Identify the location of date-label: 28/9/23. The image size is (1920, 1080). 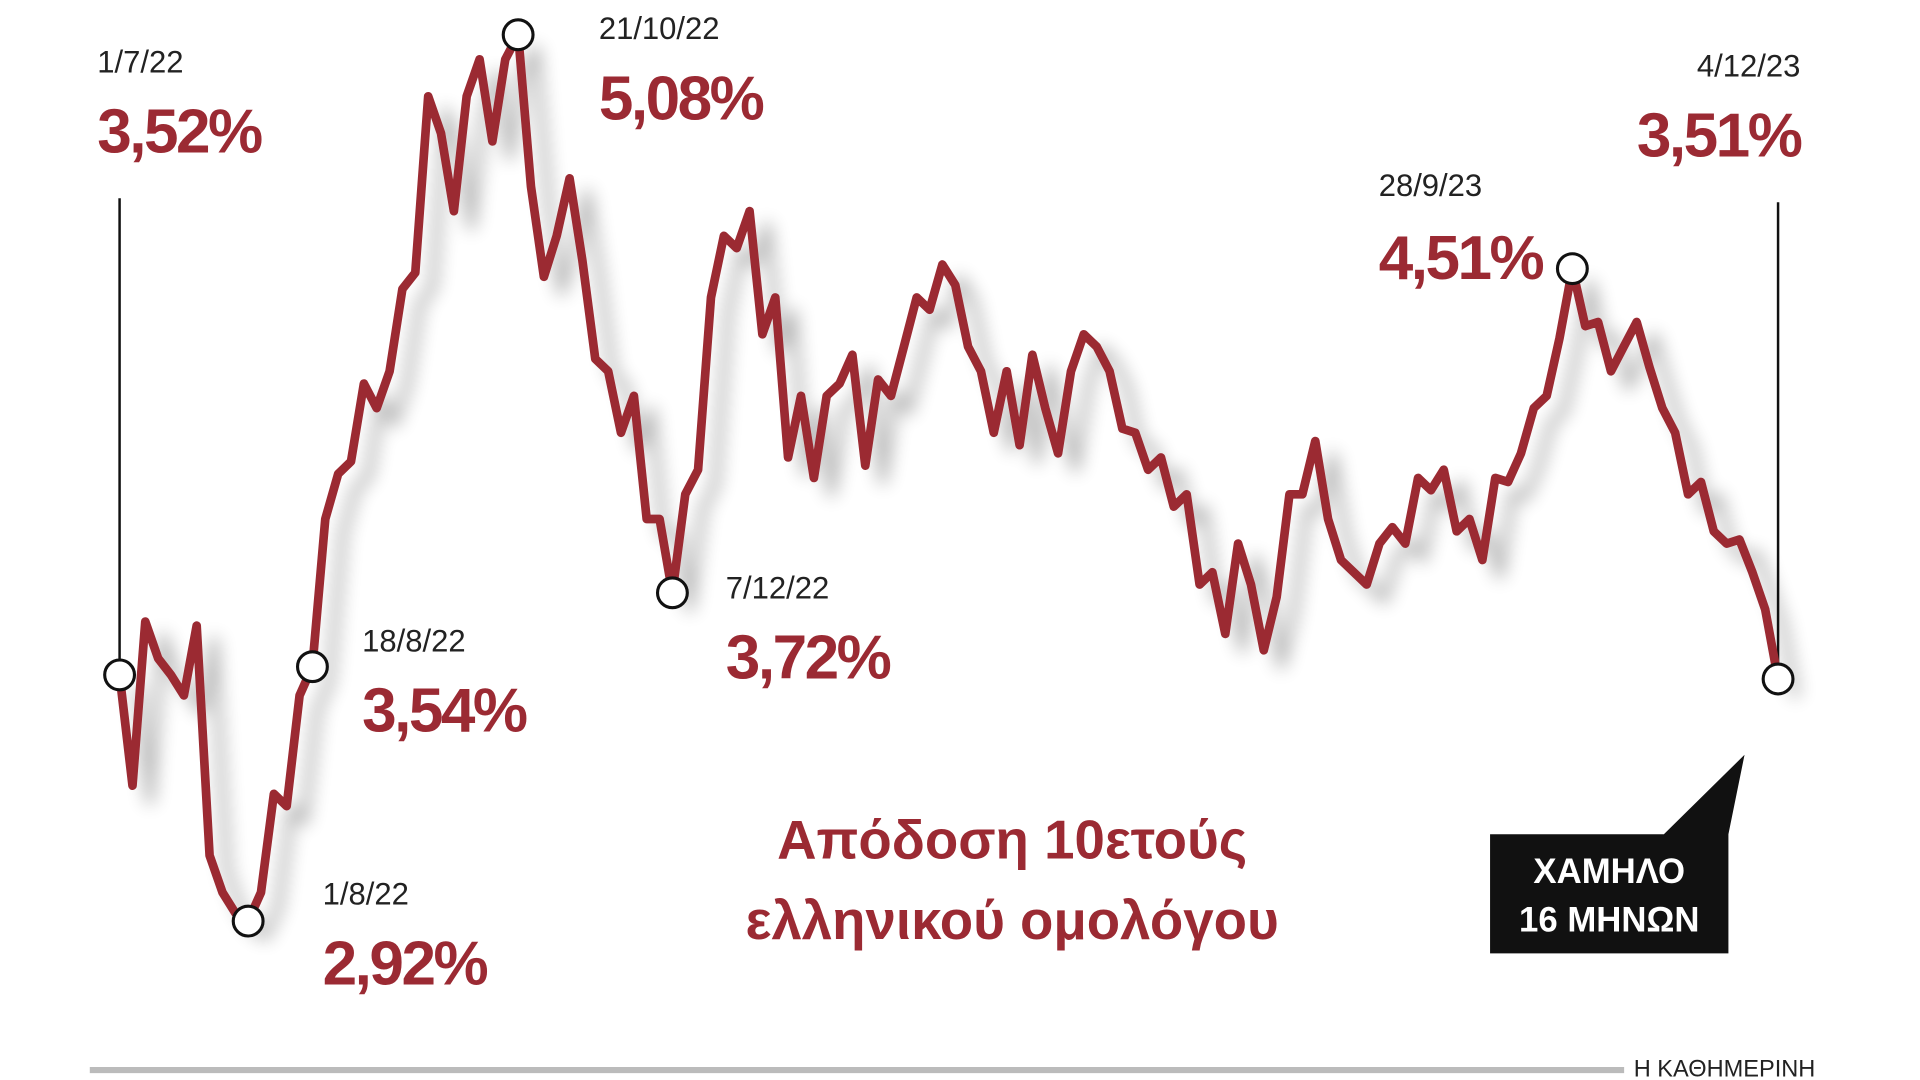
(1430, 185).